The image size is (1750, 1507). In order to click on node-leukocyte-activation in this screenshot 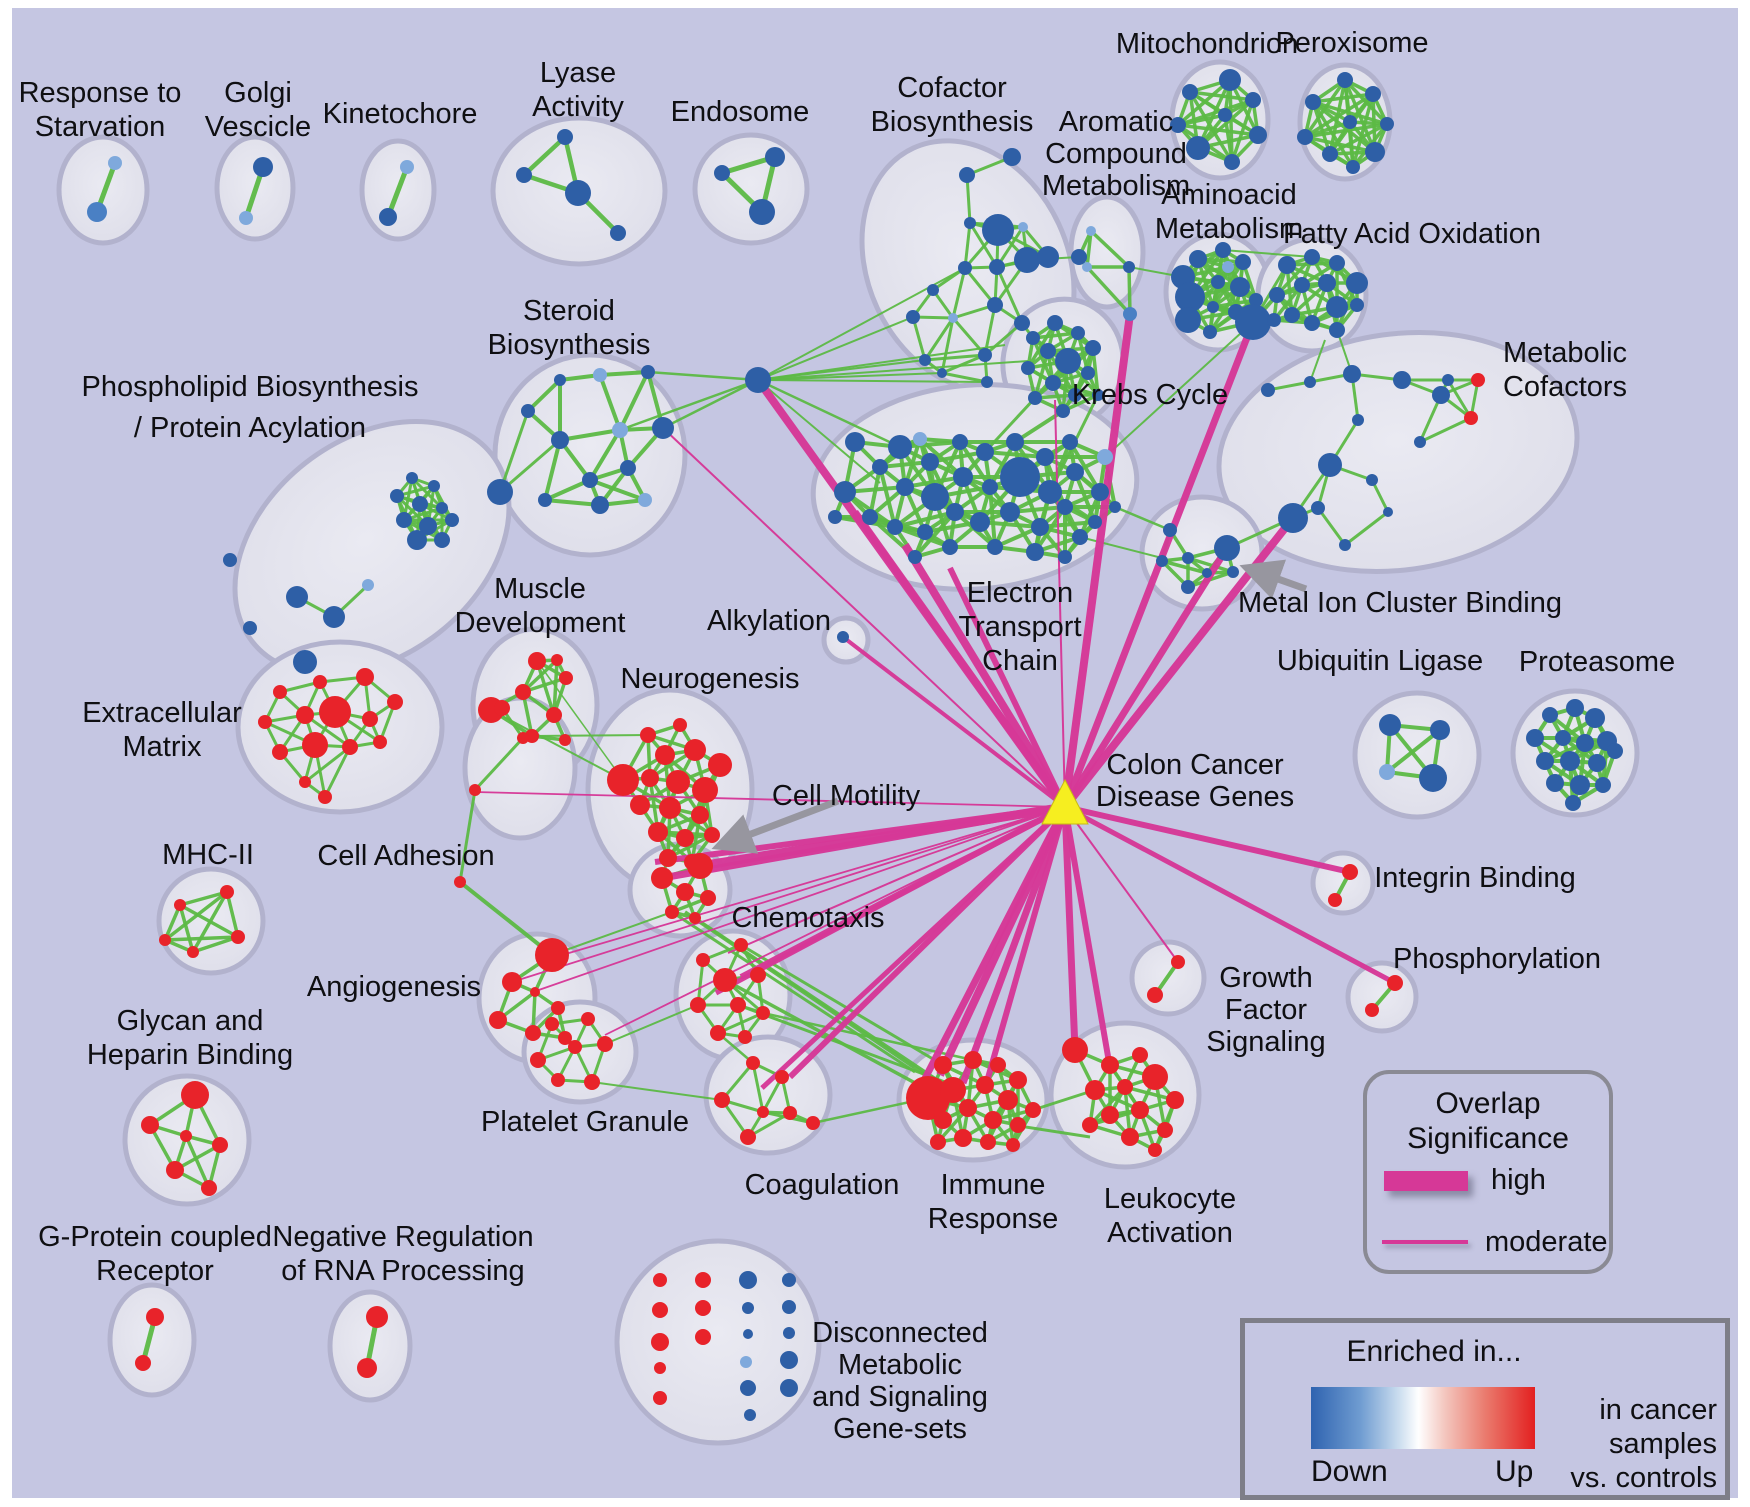, I will do `click(1095, 1090)`.